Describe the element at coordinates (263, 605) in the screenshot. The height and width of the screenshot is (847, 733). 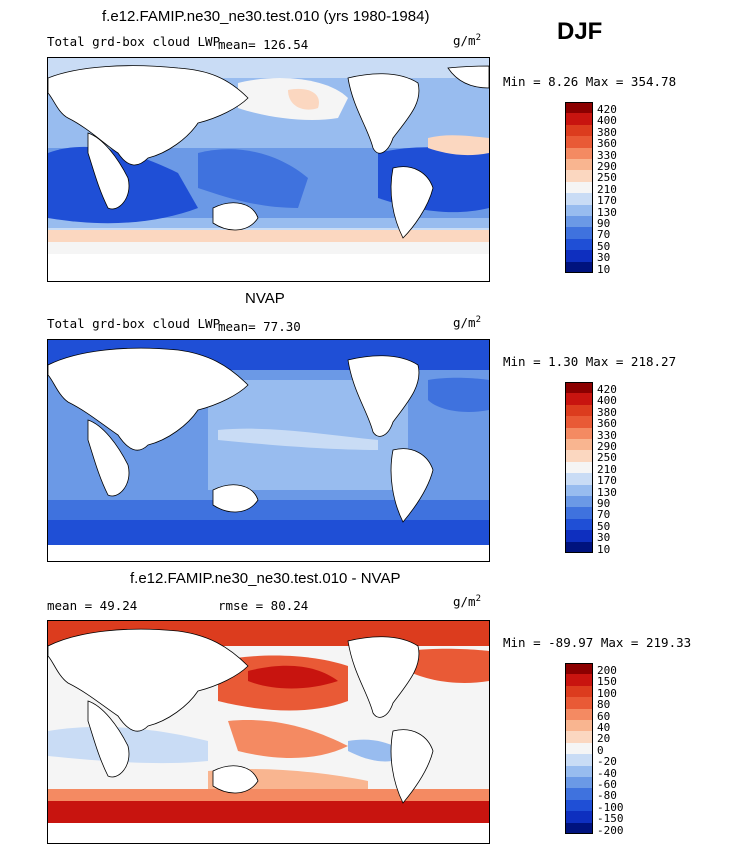
I see `panel-3-rmse: rmse = 80.24` at that location.